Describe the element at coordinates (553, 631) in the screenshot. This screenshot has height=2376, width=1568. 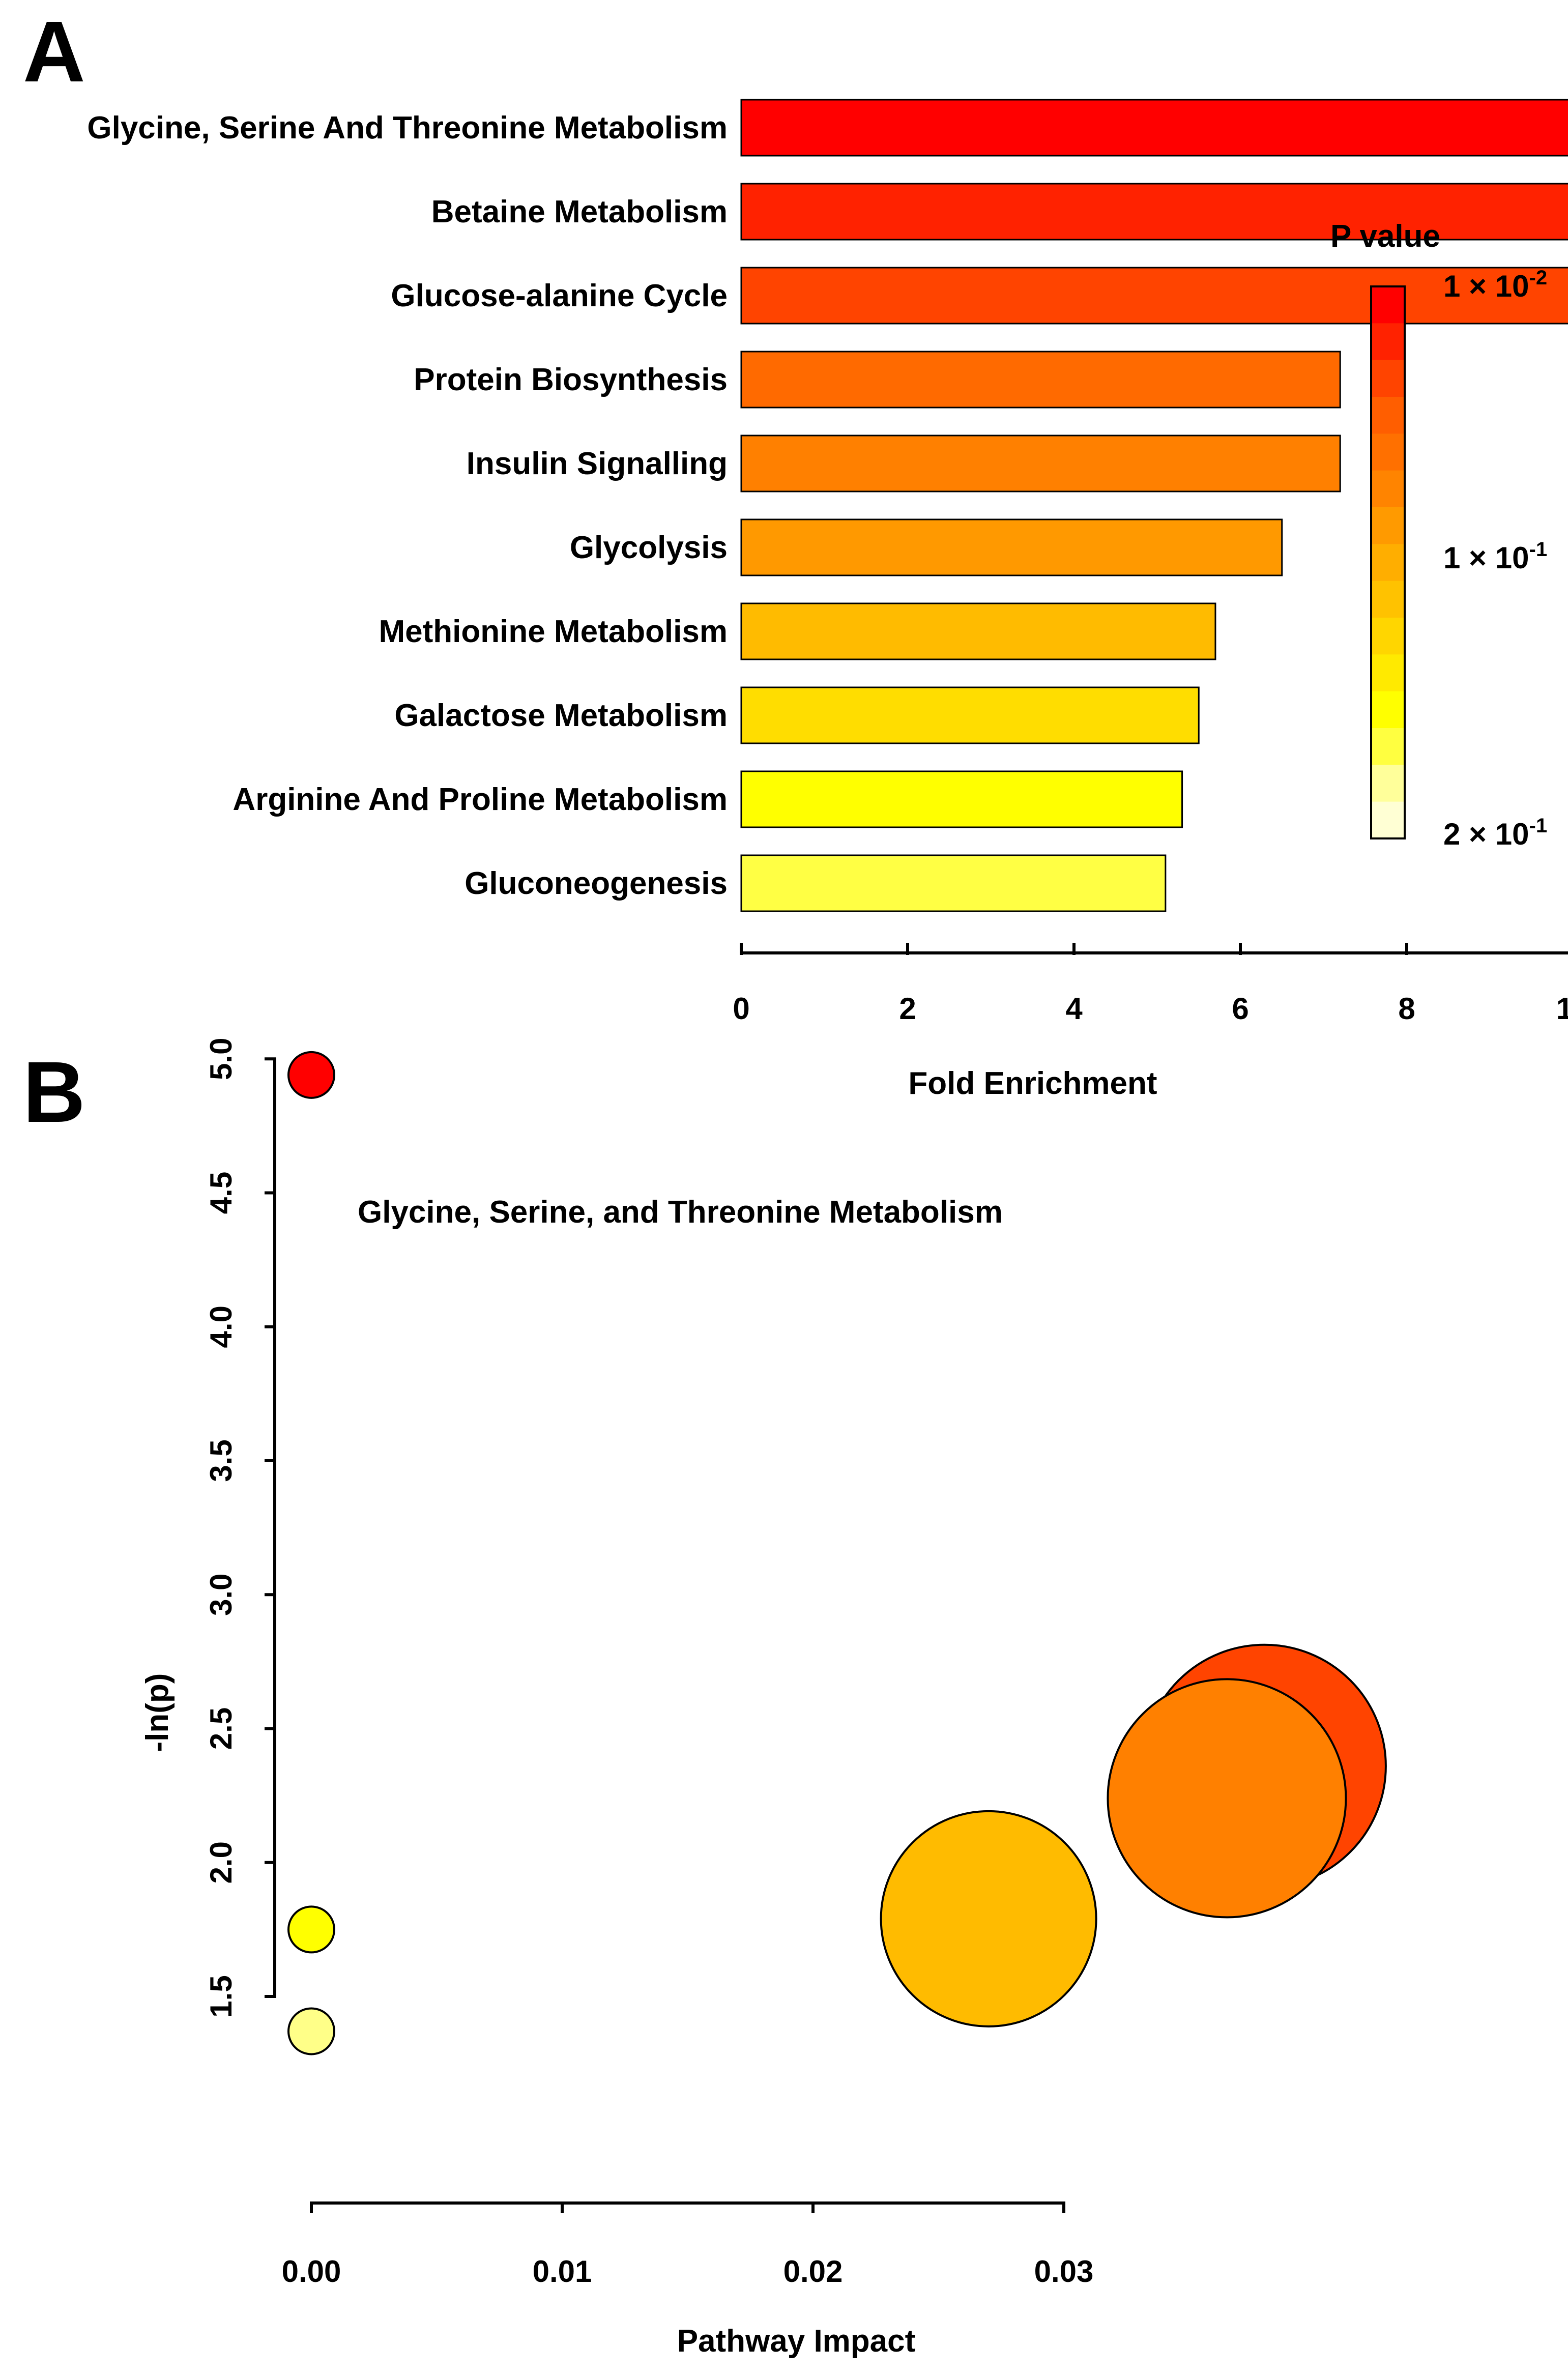
I see `category-label: Methionine Metabolism` at that location.